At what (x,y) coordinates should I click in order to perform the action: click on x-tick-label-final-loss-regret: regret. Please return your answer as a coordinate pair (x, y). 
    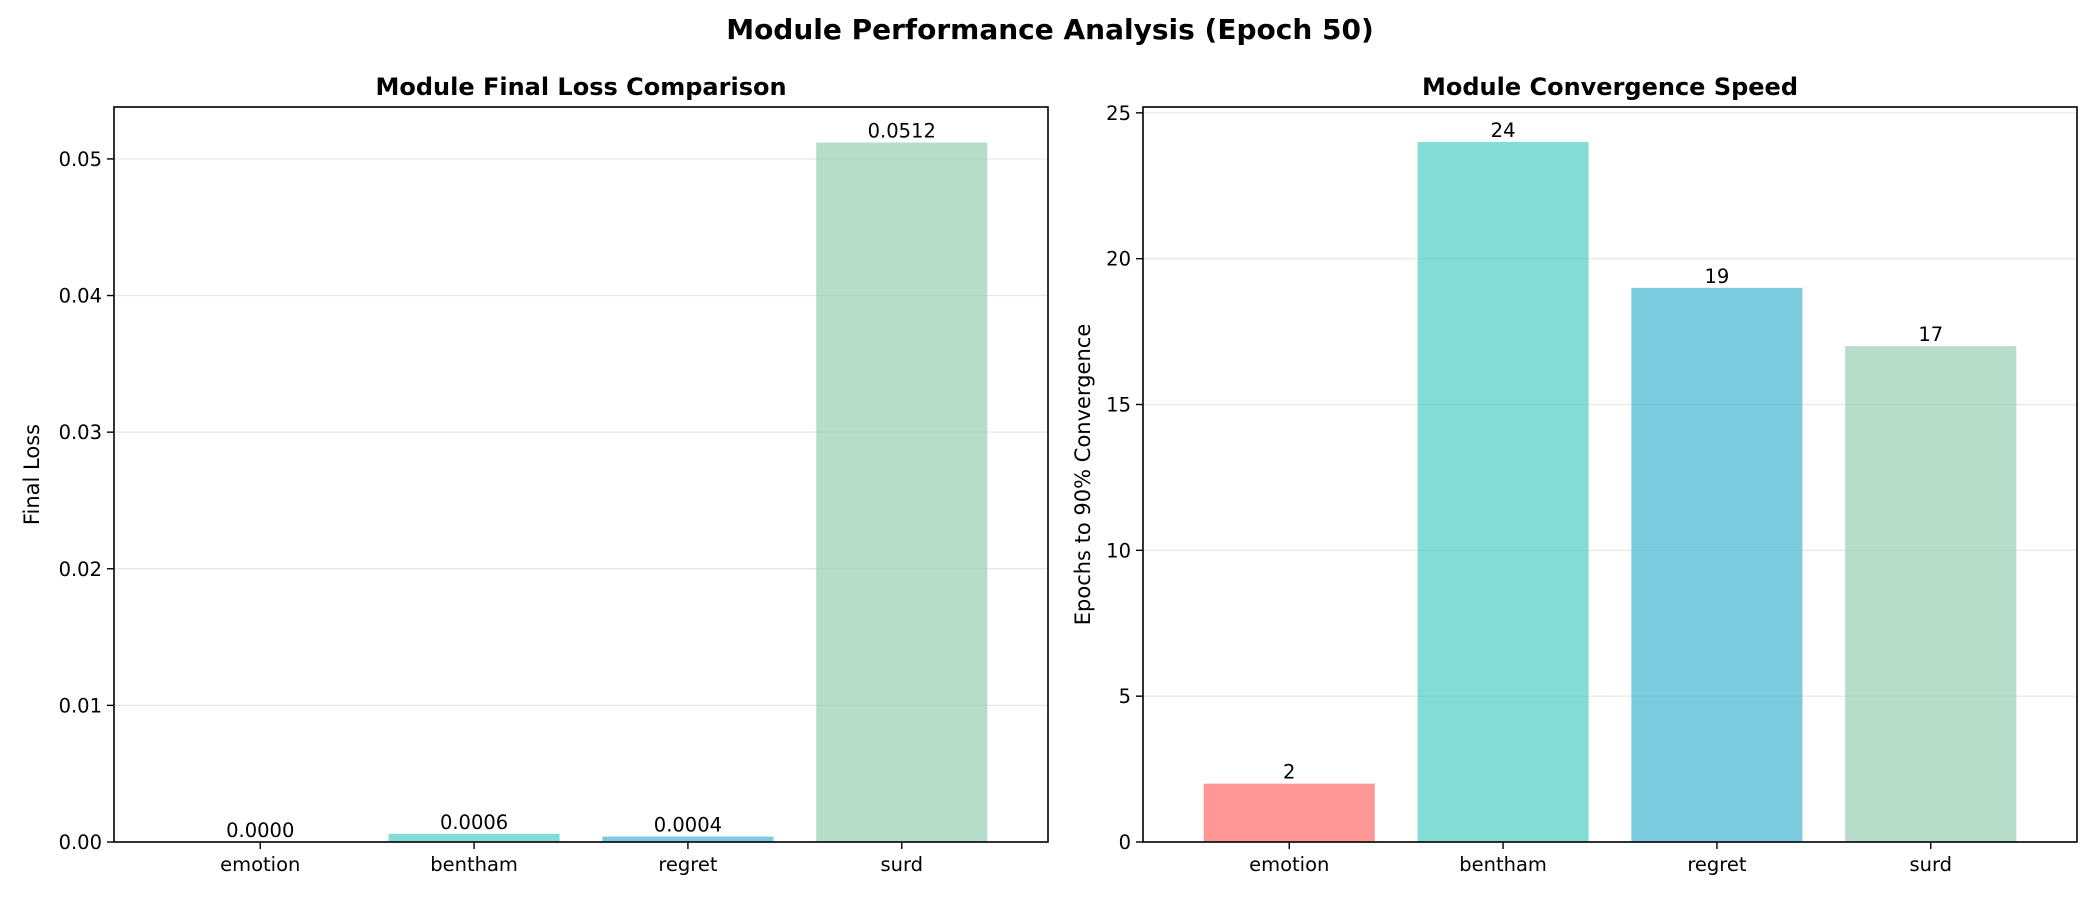
    Looking at the image, I should click on (688, 864).